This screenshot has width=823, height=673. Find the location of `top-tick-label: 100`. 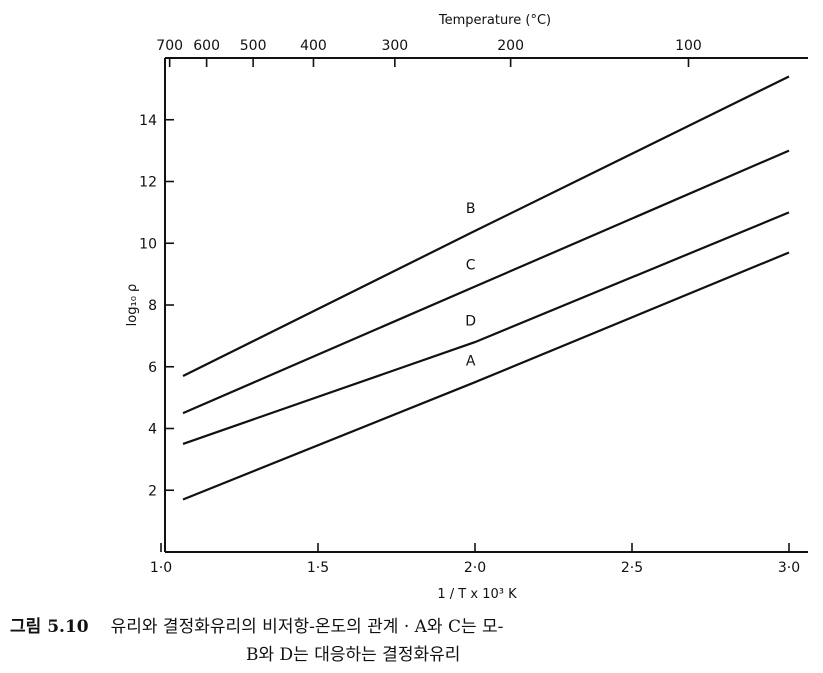

top-tick-label: 100 is located at coordinates (688, 46).